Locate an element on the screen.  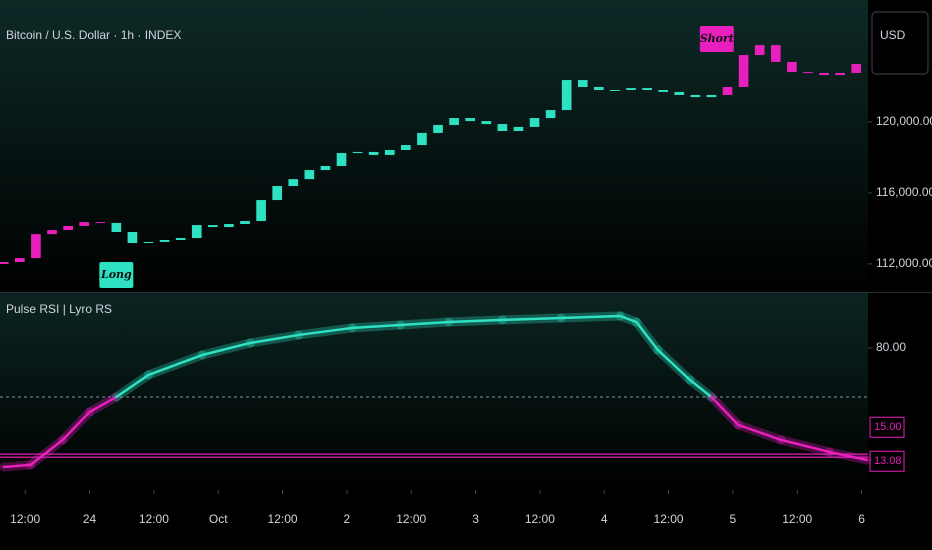
signal-label: Short is located at coordinates (717, 38).